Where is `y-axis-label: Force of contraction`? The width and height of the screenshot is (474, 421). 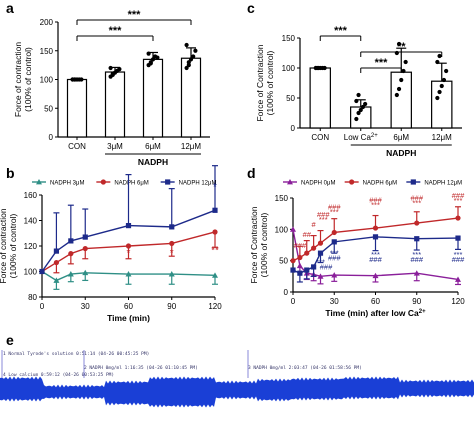
y-axis-label: Force of contraction is located at coordinates (18, 79).